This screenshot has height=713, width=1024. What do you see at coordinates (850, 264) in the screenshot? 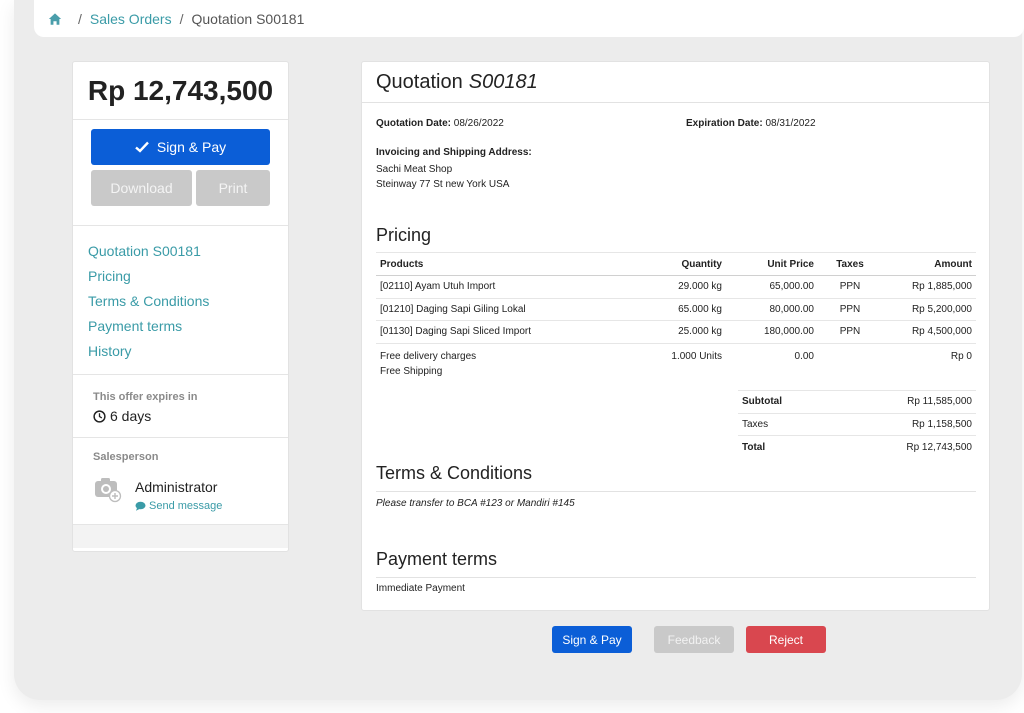
I see `column-taxes: Taxes` at bounding box center [850, 264].